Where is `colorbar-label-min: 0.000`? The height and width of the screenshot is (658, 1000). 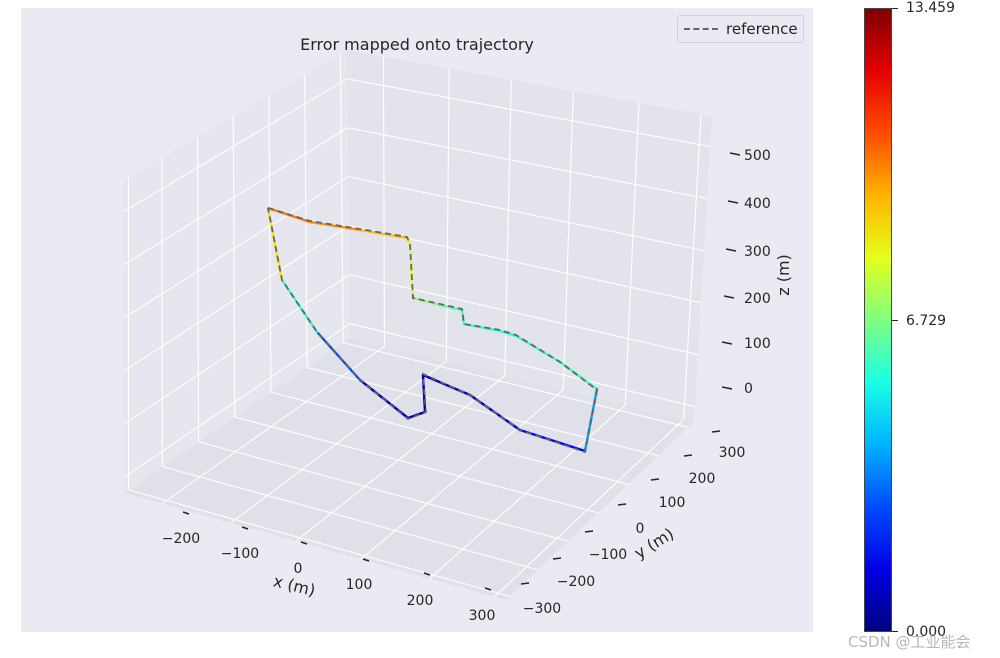
colorbar-label-min: 0.000 is located at coordinates (926, 632).